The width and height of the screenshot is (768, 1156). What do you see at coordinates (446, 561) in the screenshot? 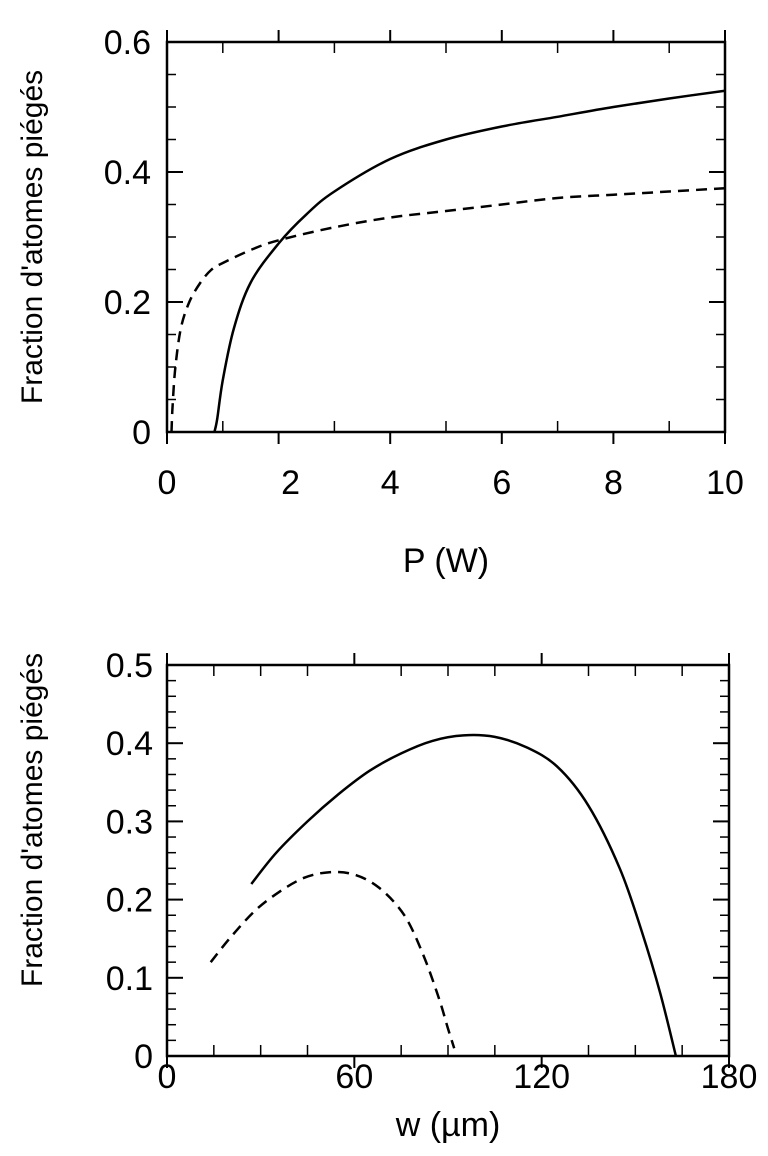
I see `x-axis-label: P (W)` at bounding box center [446, 561].